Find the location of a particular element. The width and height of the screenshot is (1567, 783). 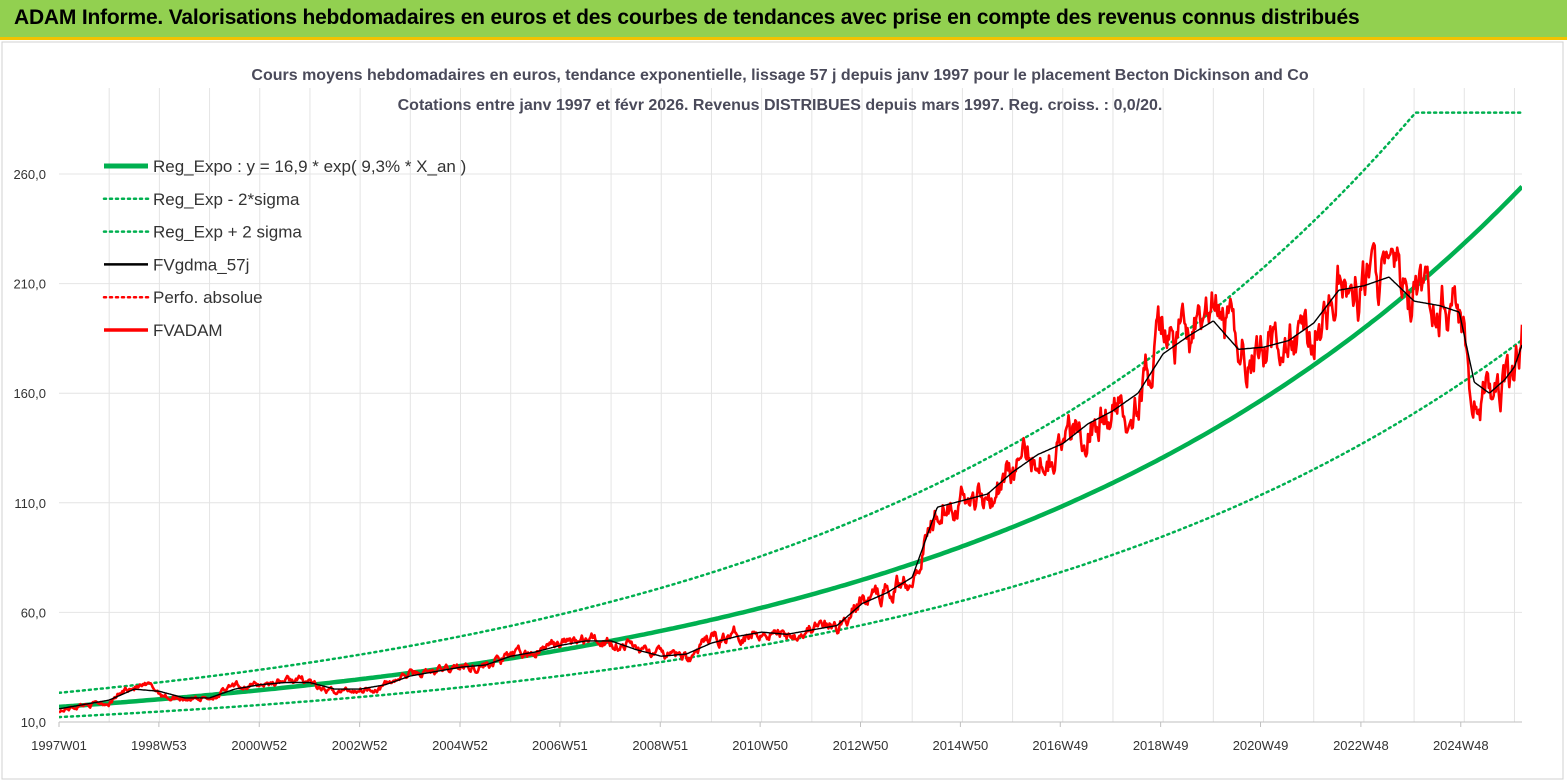

x-tick-label: 2000W52 is located at coordinates (259, 745).